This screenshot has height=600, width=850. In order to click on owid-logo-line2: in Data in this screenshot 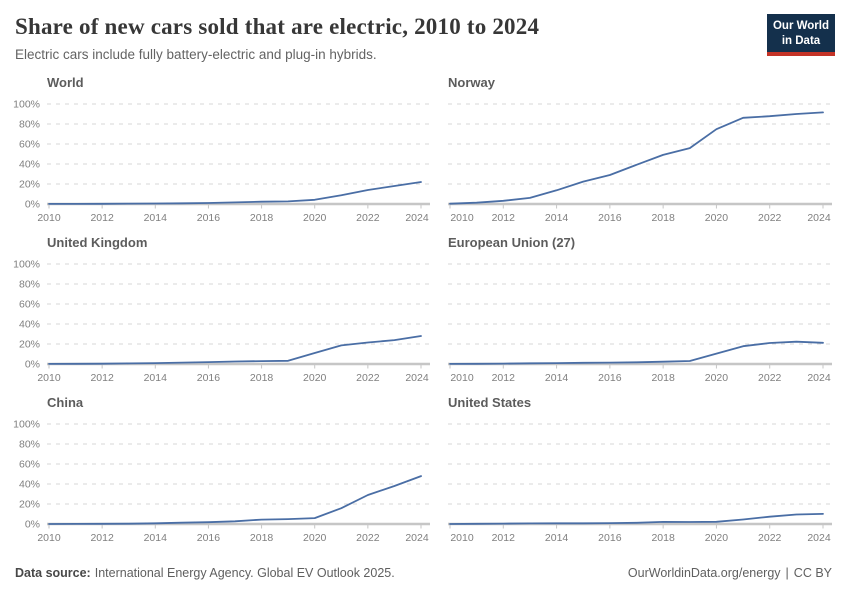, I will do `click(801, 40)`.